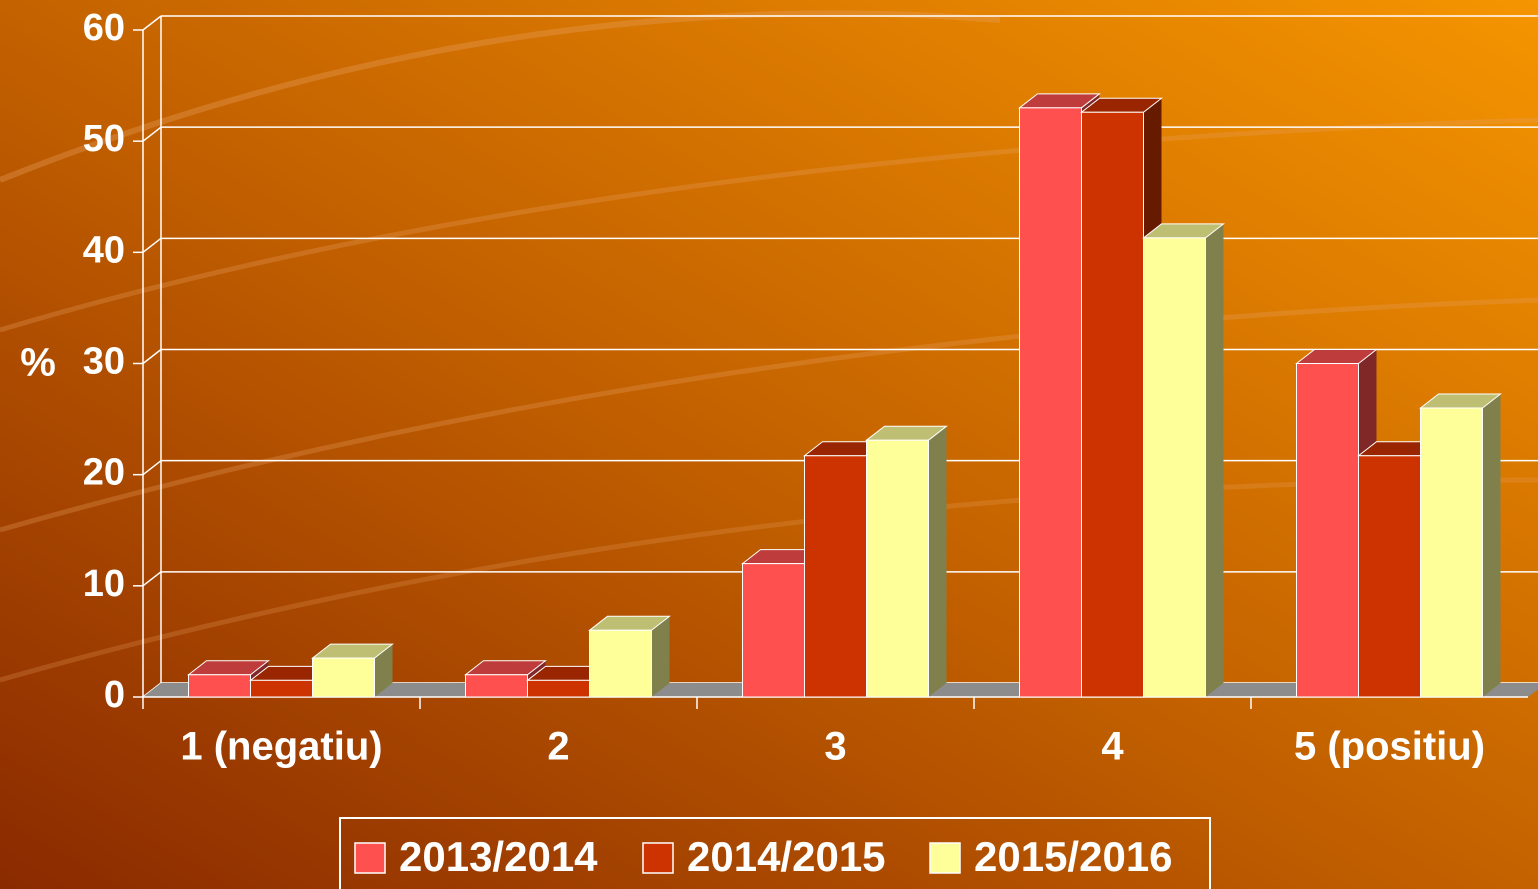 This screenshot has width=1538, height=889. What do you see at coordinates (835, 747) in the screenshot?
I see `x-tick-label: 3` at bounding box center [835, 747].